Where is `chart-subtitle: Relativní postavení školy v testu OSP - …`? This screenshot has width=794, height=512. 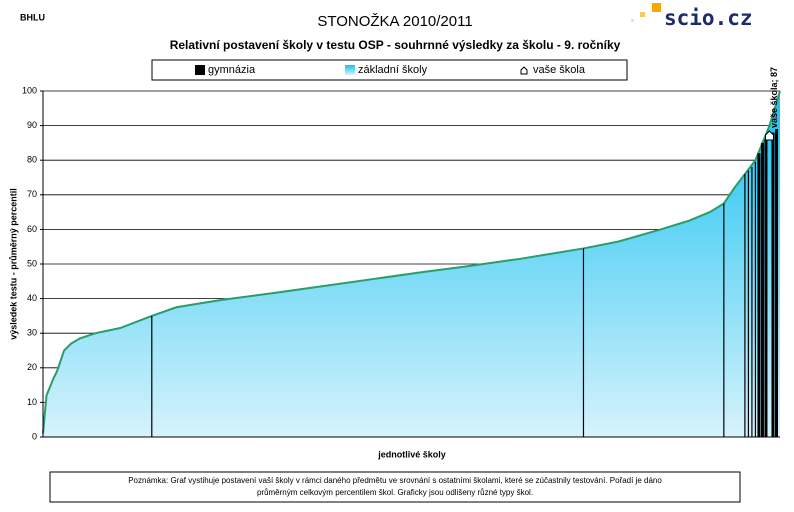 chart-subtitle: Relativní postavení školy v testu OSP - … is located at coordinates (395, 45).